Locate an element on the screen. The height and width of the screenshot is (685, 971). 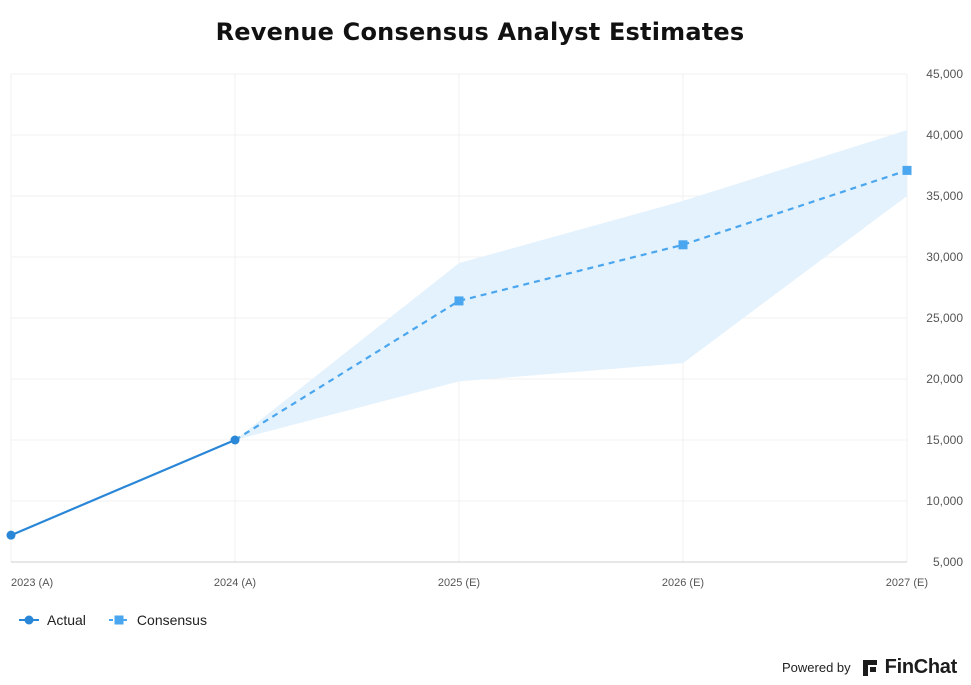
finchat-logo-icon is located at coordinates (869, 667).